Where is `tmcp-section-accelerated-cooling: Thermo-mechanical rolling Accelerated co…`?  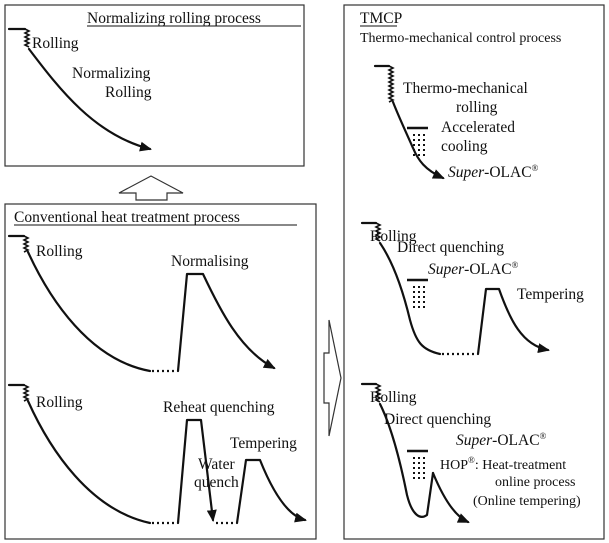 tmcp-section-accelerated-cooling: Thermo-mechanical rolling Accelerated co… is located at coordinates (456, 122).